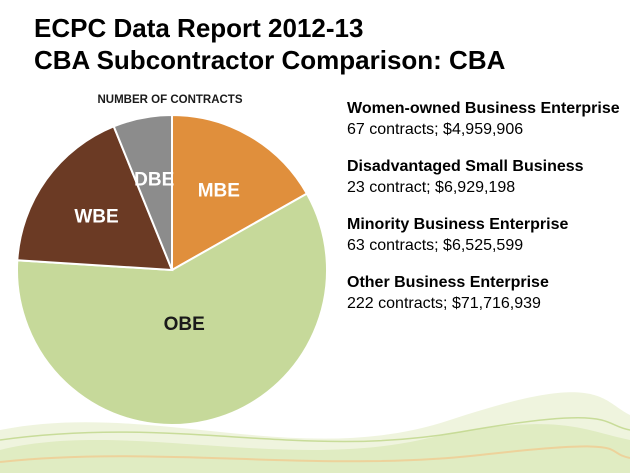 This screenshot has width=630, height=473. What do you see at coordinates (483, 108) in the screenshot?
I see `legend-entry-name: Women-owned Business Enterprise` at bounding box center [483, 108].